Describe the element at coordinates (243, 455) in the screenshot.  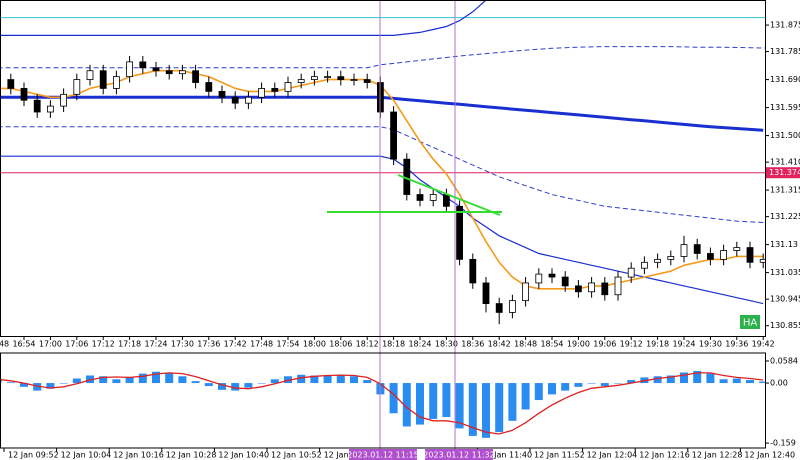
I see `x-tick-label: 12 Jan 10:40` at that location.